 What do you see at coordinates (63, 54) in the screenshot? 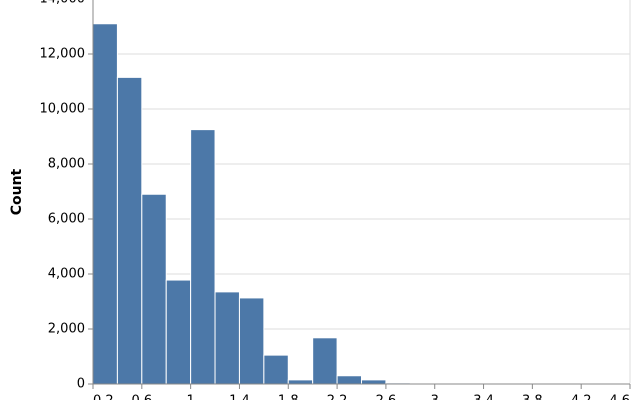
I see `y-tick-label: 12,000` at bounding box center [63, 54].